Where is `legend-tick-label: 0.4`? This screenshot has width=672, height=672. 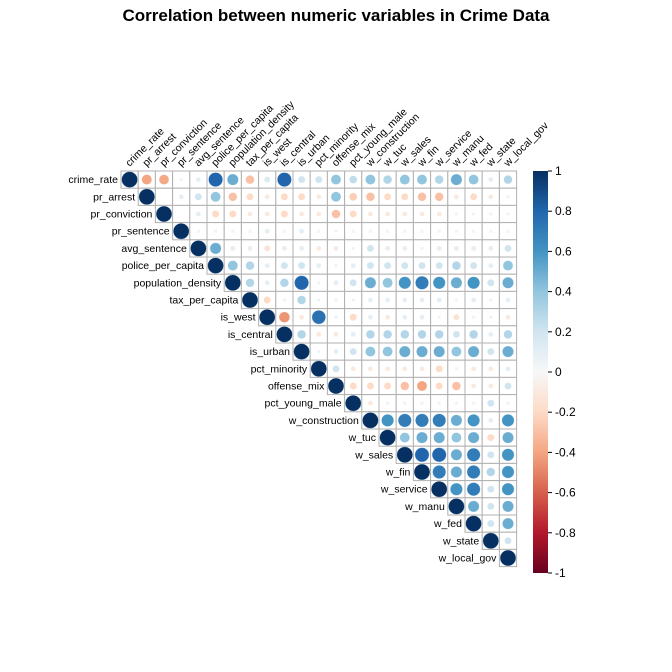 legend-tick-label: 0.4 is located at coordinates (563, 292).